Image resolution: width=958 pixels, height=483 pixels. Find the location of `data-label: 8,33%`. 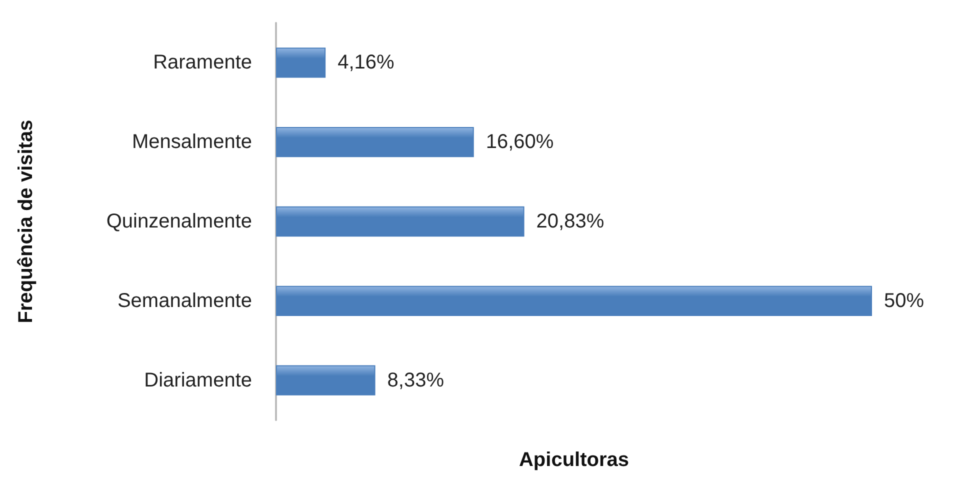

data-label: 8,33% is located at coordinates (415, 380).